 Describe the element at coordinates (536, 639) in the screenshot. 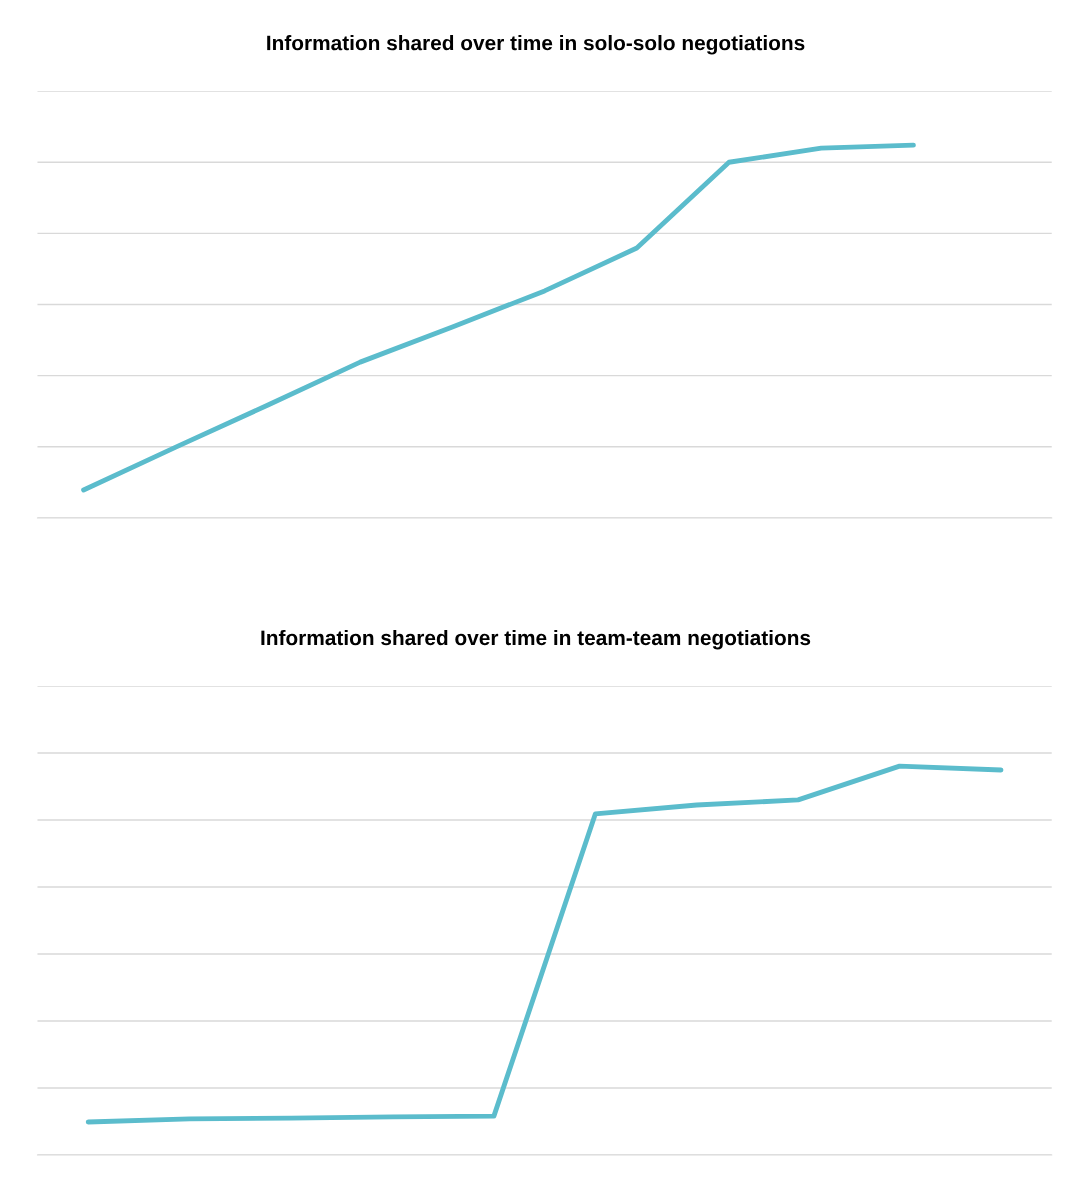

I see `chart-title: Information shared over time in team-team negotiations` at that location.